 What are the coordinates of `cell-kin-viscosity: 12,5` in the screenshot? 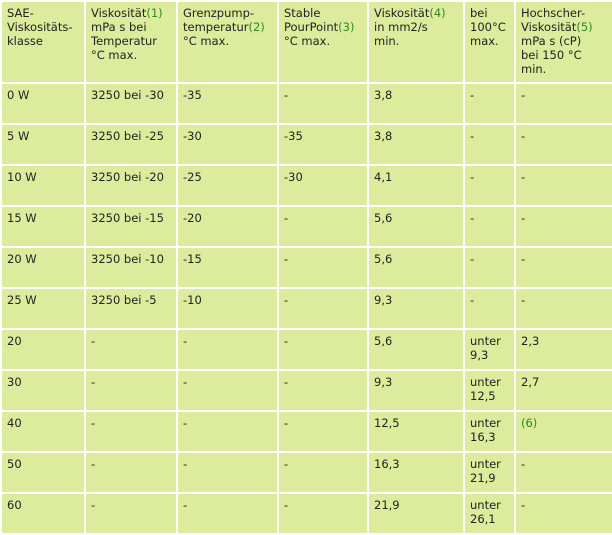 It's located at (416, 431).